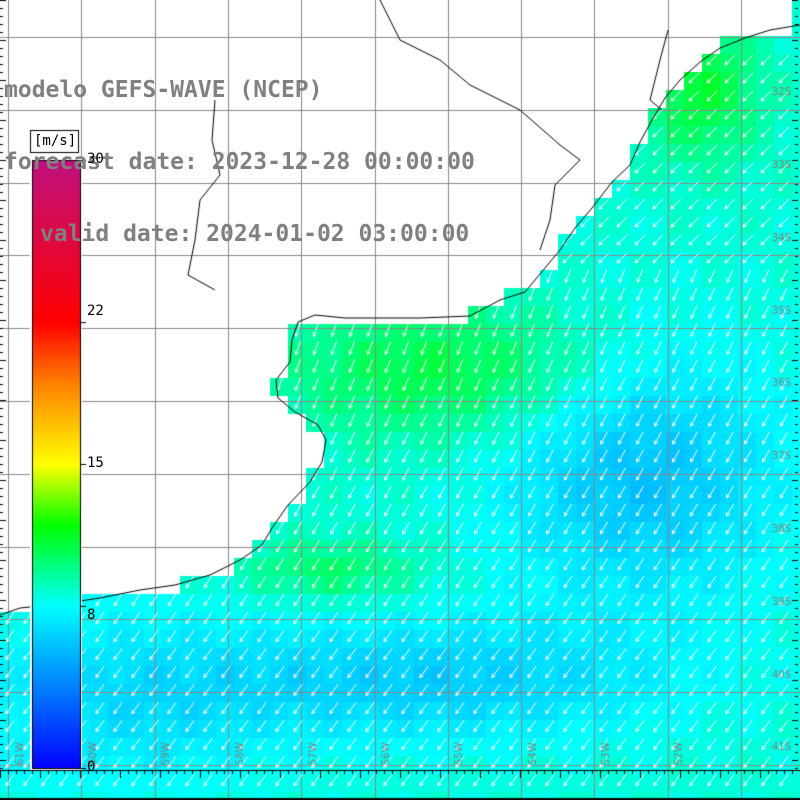 This screenshot has width=800, height=800. What do you see at coordinates (95, 463) in the screenshot?
I see `colorbar-label-15: 15` at bounding box center [95, 463].